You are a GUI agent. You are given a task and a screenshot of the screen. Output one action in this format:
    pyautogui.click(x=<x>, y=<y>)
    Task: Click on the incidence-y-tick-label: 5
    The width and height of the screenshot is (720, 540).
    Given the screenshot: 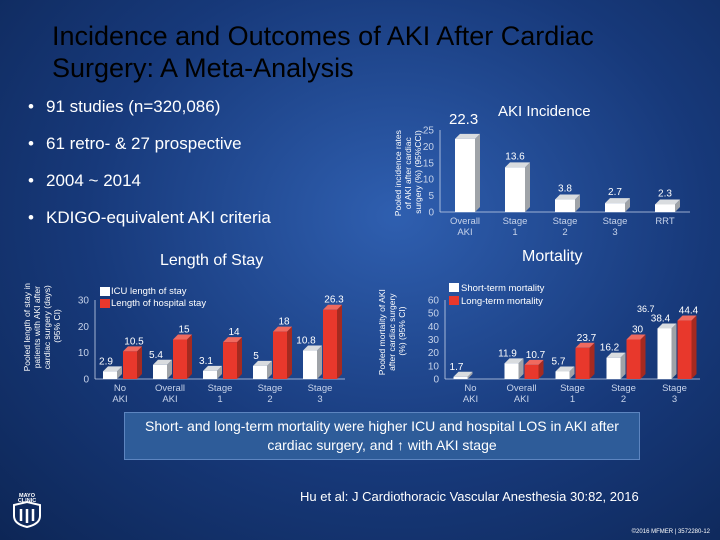 What is the action you would take?
    pyautogui.click(x=431, y=196)
    